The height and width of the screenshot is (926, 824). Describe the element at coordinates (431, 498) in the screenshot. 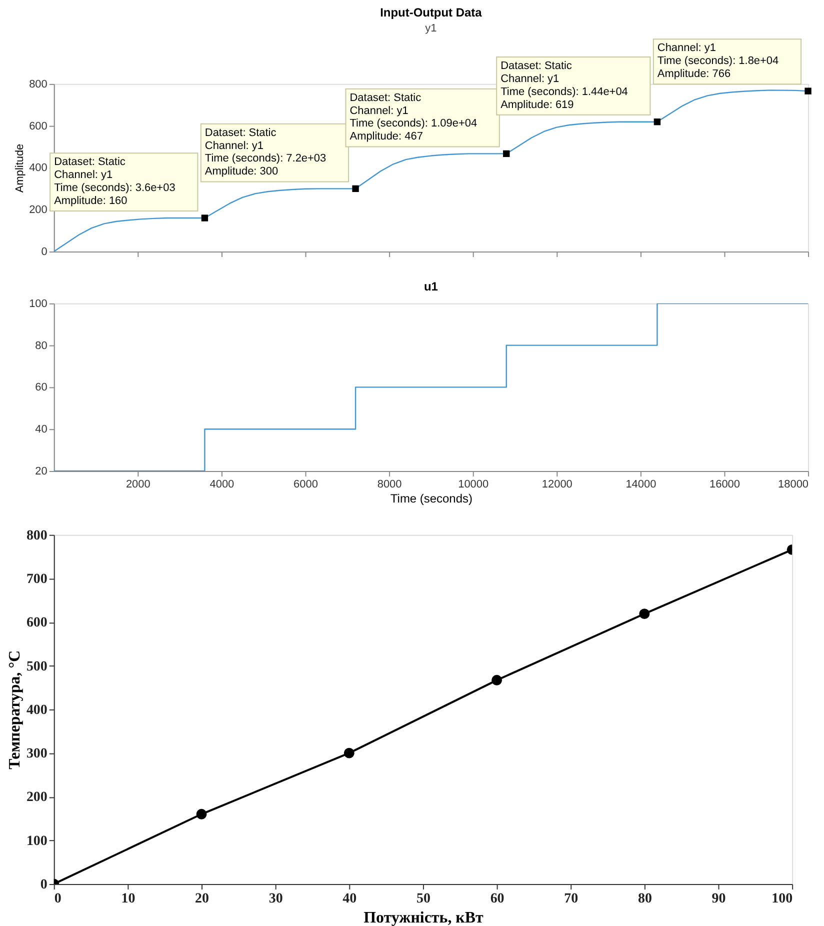

I see `x-axis-title: Time (seconds)` at that location.